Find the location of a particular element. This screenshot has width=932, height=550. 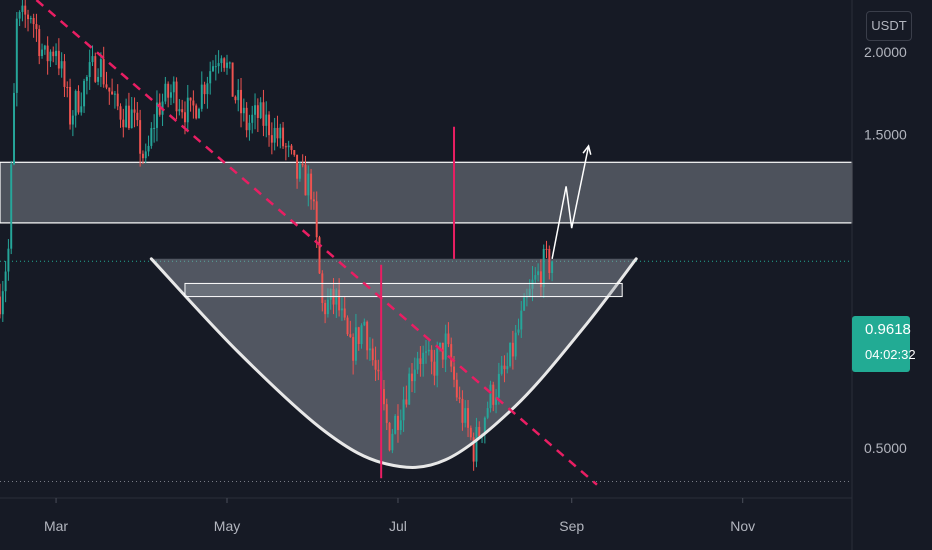

currency-unit-badge: USDT is located at coordinates (889, 26).